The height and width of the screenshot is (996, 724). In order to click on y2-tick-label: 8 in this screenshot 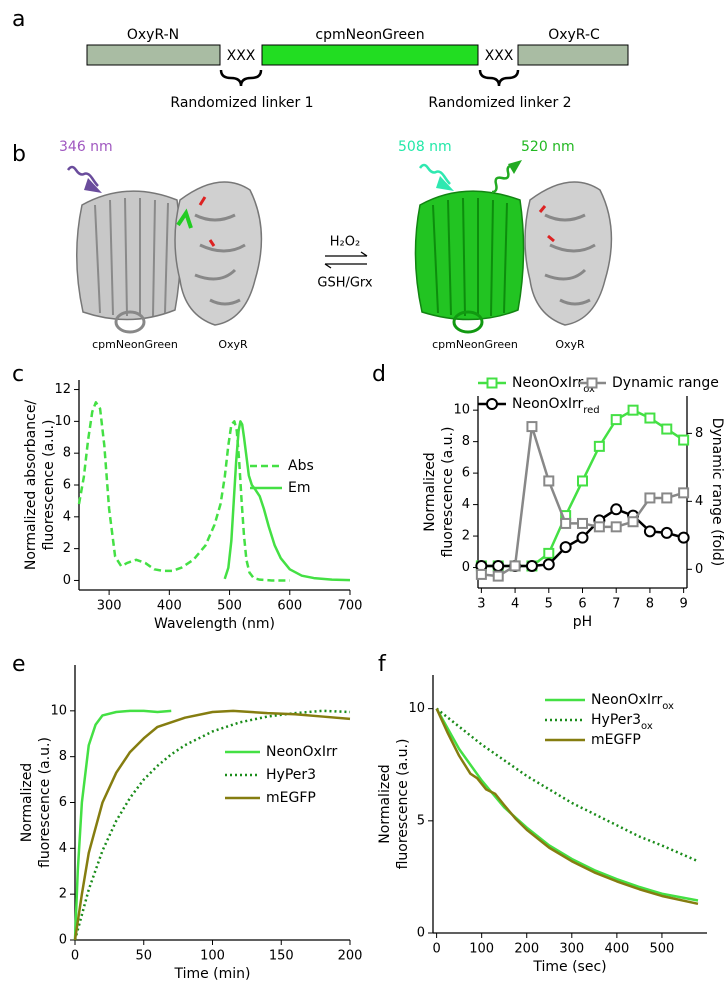, I will do `click(699, 433)`.